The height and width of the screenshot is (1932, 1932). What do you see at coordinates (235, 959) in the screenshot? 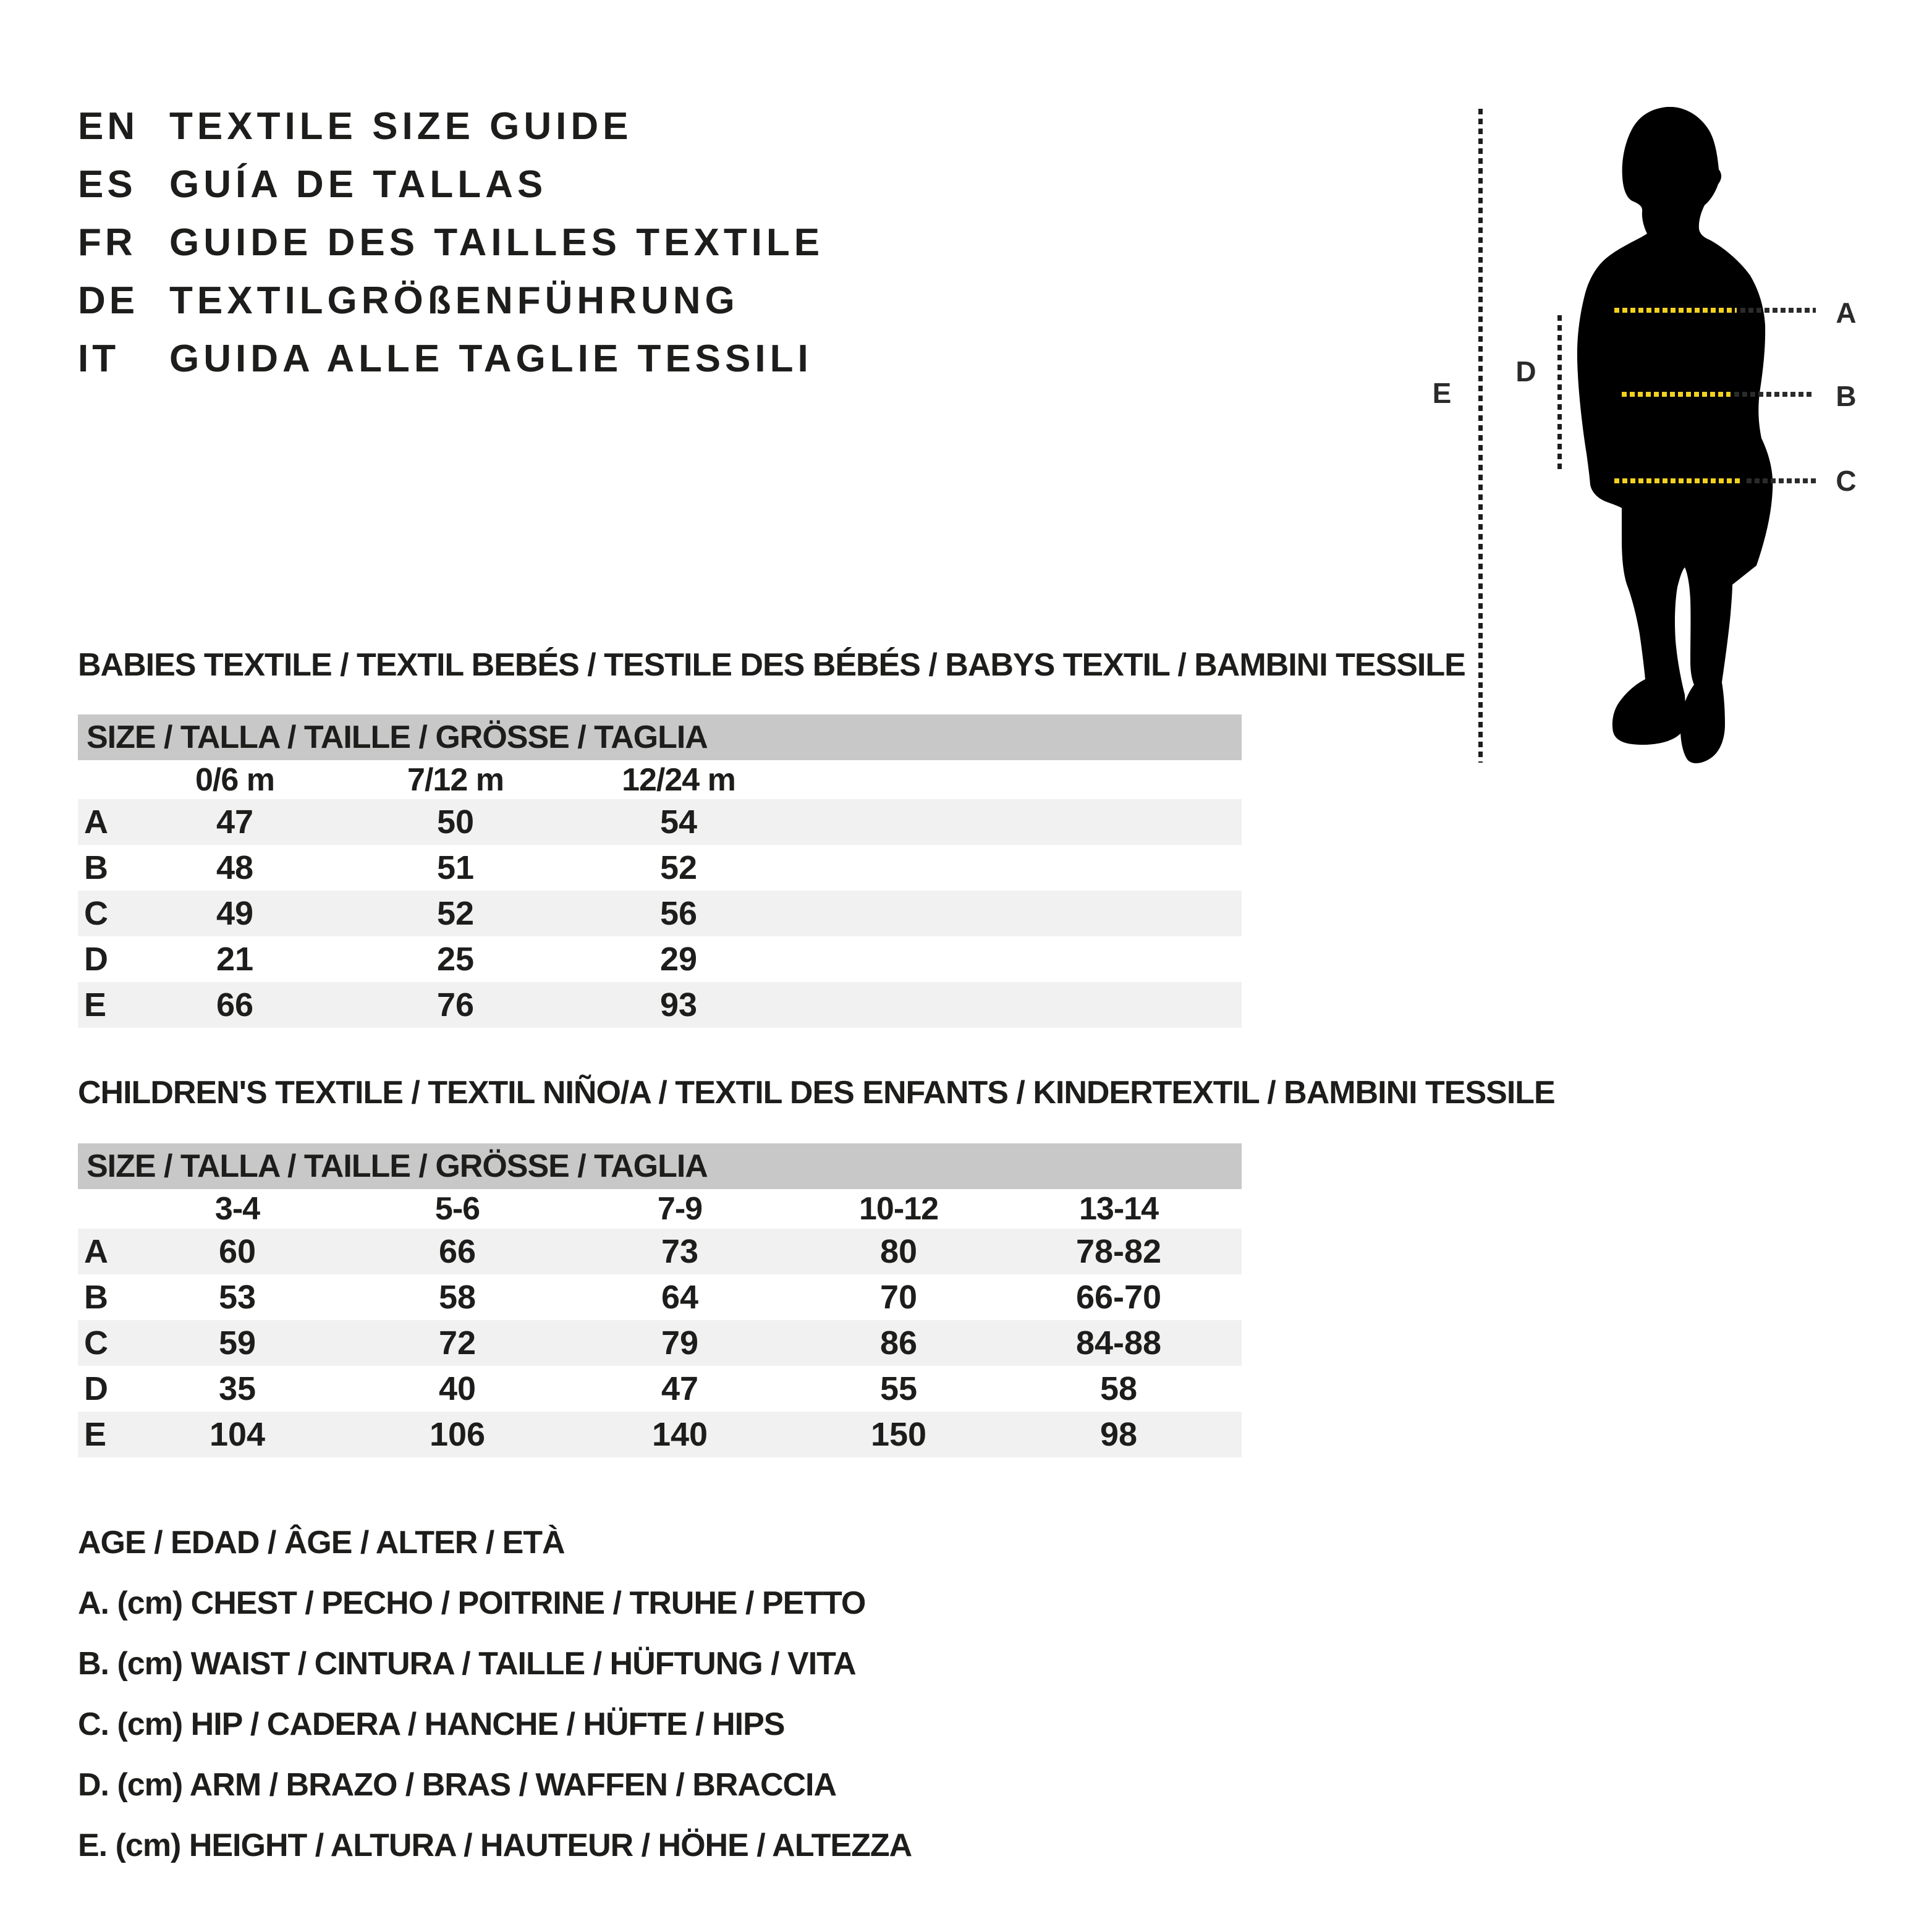
I see `table-cell: 21` at bounding box center [235, 959].